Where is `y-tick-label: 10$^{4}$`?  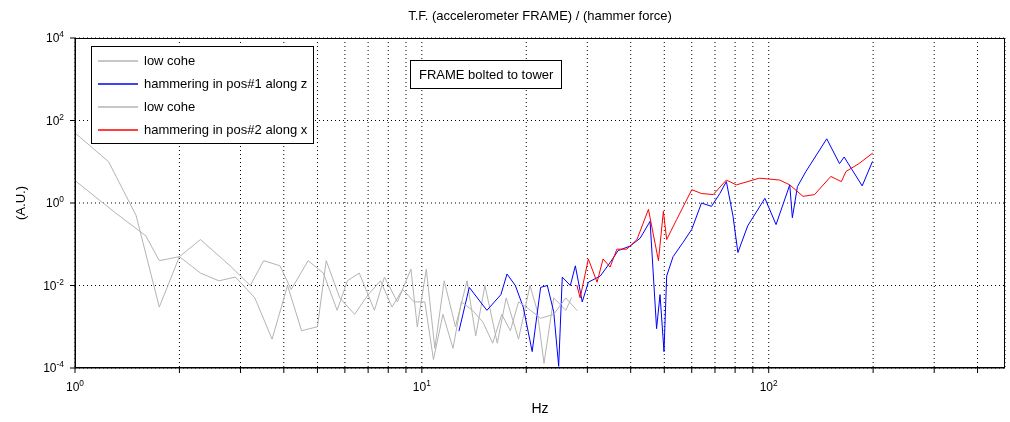
y-tick-label: 10$^{4}$ is located at coordinates (55, 37).